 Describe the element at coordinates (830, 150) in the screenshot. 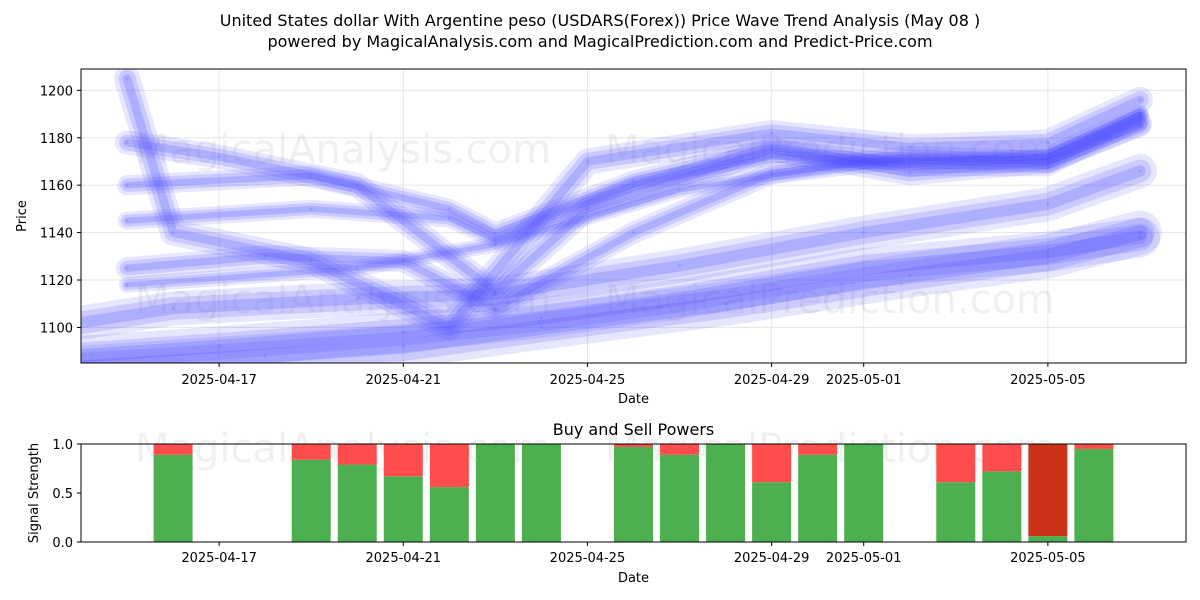

I see `watermark-text: MagicalPrediction.com` at that location.